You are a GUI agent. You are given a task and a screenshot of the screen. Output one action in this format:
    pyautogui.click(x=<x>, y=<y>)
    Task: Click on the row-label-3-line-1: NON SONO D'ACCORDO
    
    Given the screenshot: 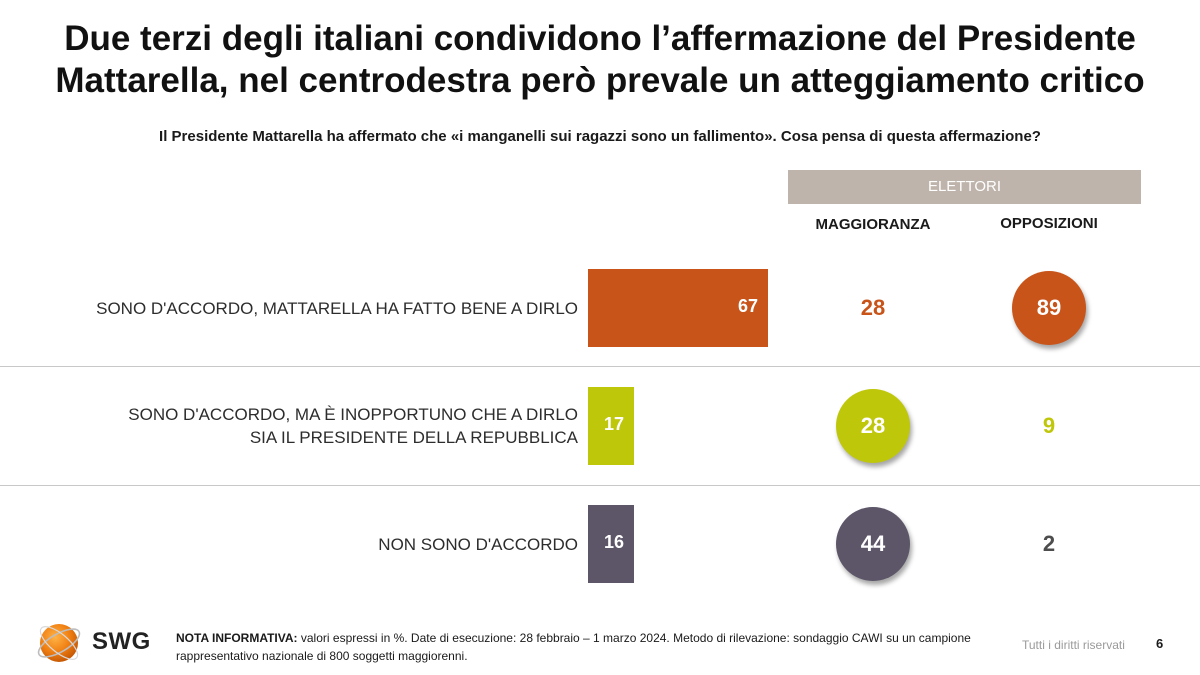 What is the action you would take?
    pyautogui.click(x=478, y=544)
    